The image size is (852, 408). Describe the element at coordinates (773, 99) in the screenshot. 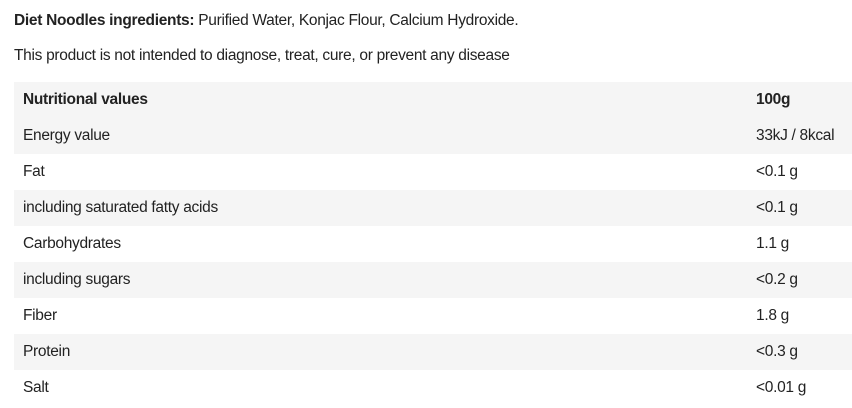

I see `header-100g: 100g` at that location.